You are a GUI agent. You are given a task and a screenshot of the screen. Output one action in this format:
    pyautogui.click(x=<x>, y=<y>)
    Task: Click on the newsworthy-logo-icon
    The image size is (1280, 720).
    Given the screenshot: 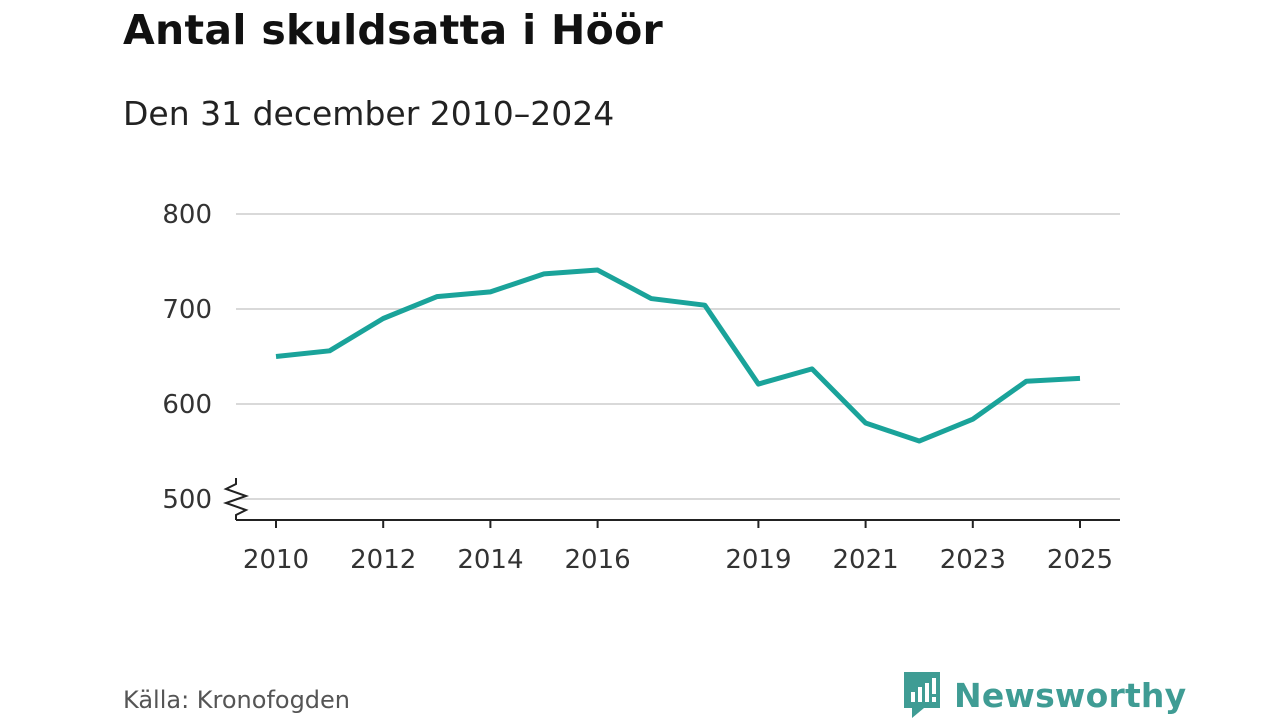 What is the action you would take?
    pyautogui.click(x=922, y=695)
    